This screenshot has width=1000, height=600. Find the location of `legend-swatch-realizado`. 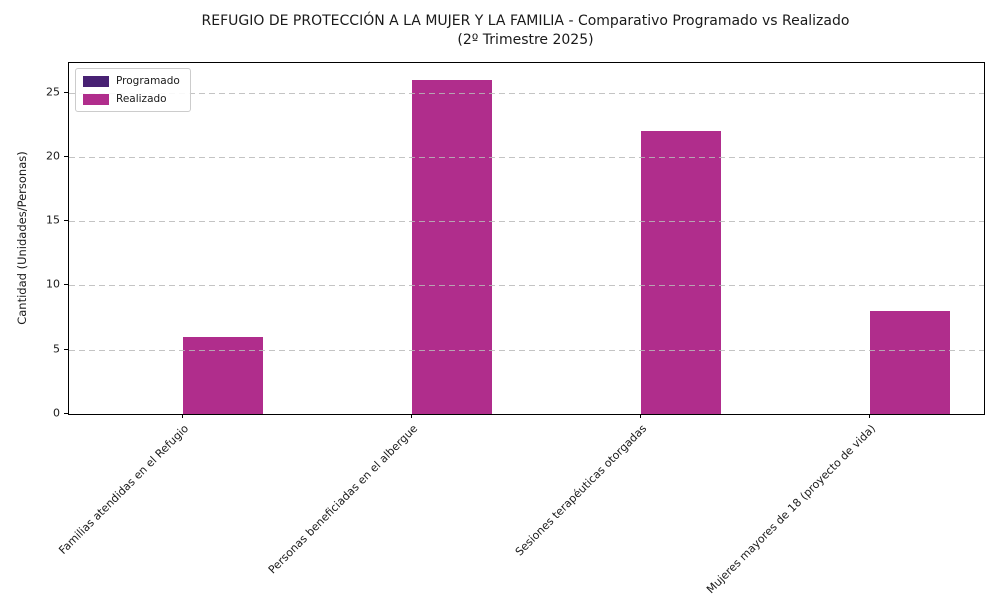

legend-swatch-realizado is located at coordinates (96, 99).